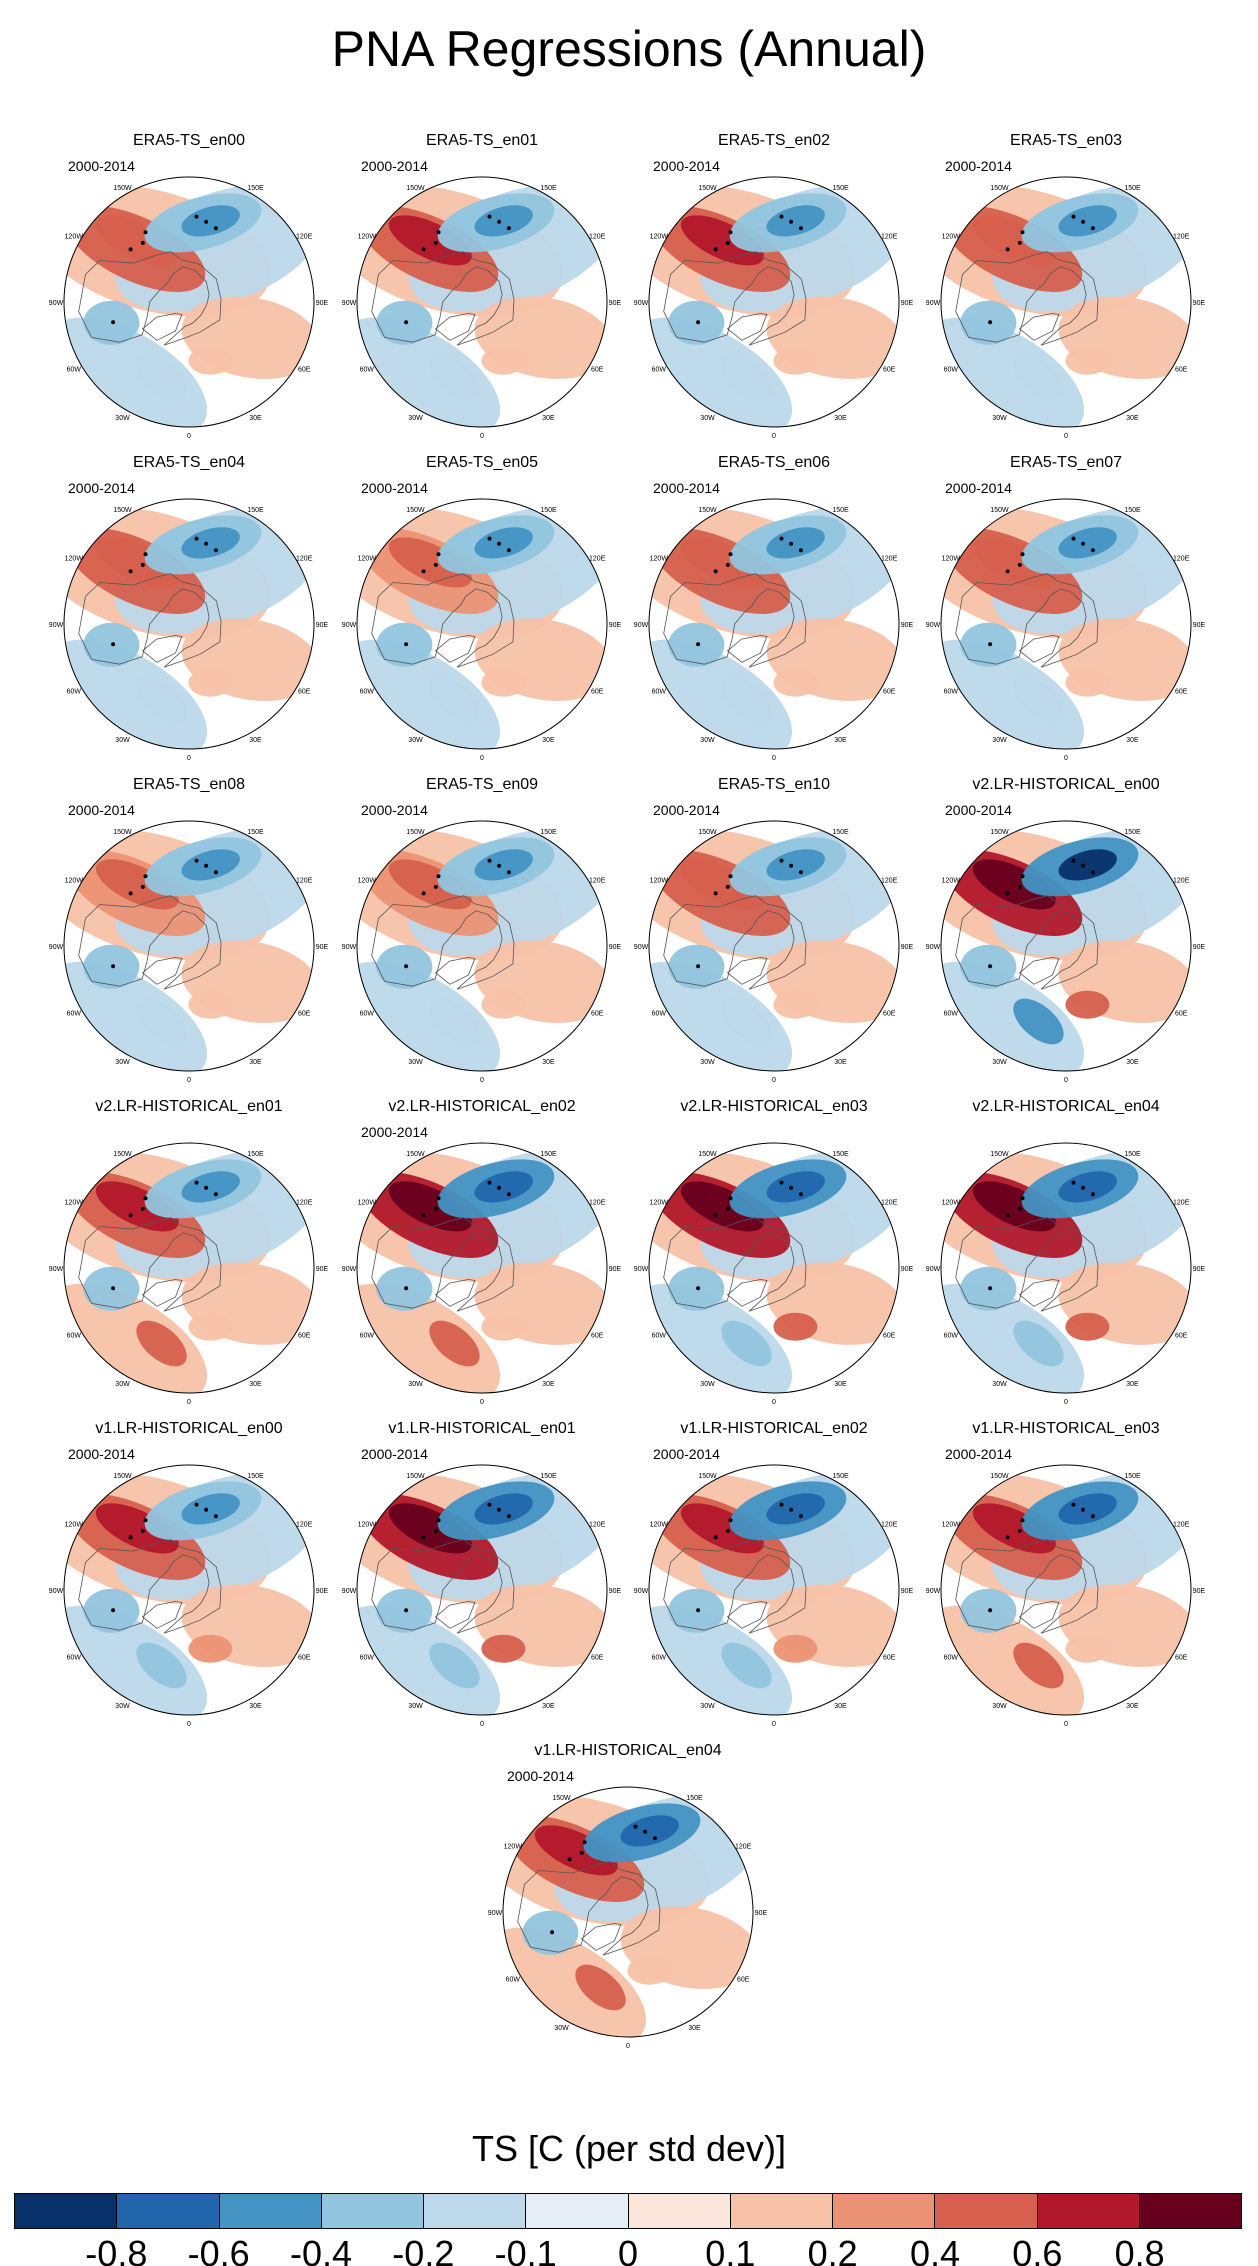  Describe the element at coordinates (189, 140) in the screenshot. I see `panel-title: ERA5-TS_en00` at that location.